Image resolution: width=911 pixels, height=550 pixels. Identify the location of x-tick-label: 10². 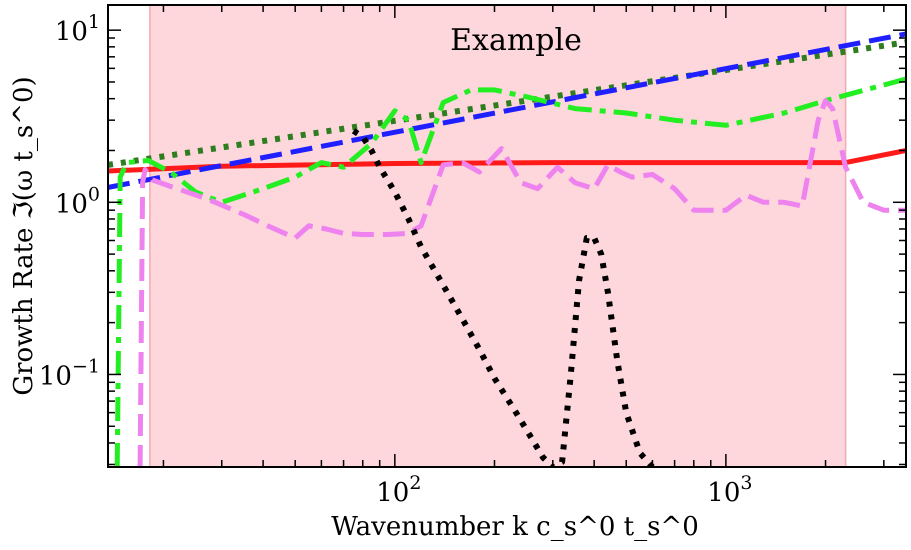
(398, 490).